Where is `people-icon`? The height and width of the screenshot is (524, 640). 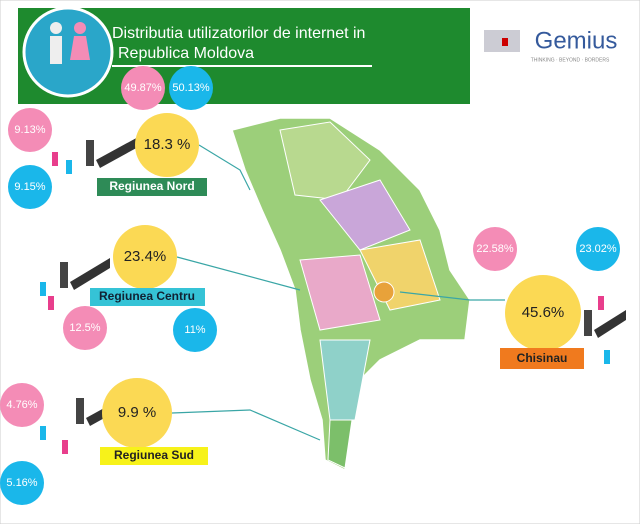 people-icon is located at coordinates (68, 52).